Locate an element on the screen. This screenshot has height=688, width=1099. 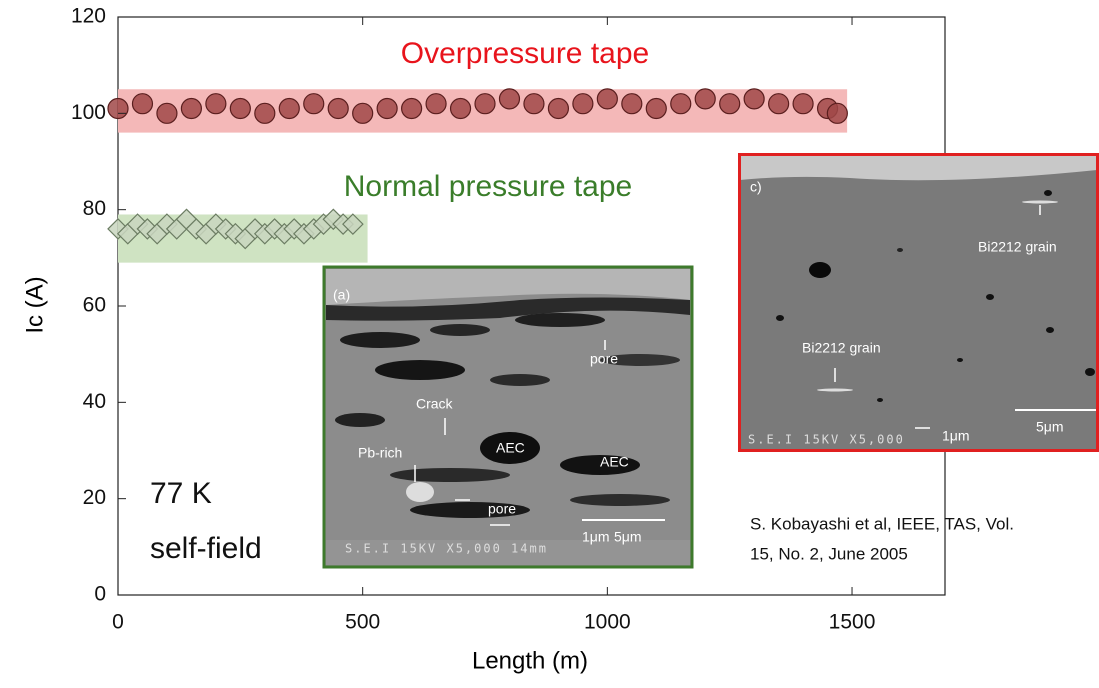
annotation: 77 K is located at coordinates (181, 493).